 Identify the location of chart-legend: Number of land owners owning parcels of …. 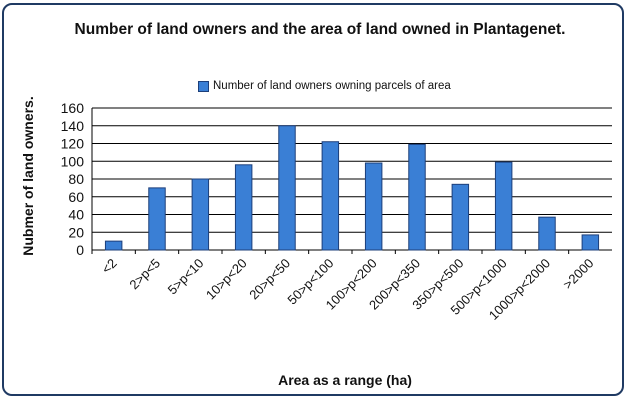
(324, 86).